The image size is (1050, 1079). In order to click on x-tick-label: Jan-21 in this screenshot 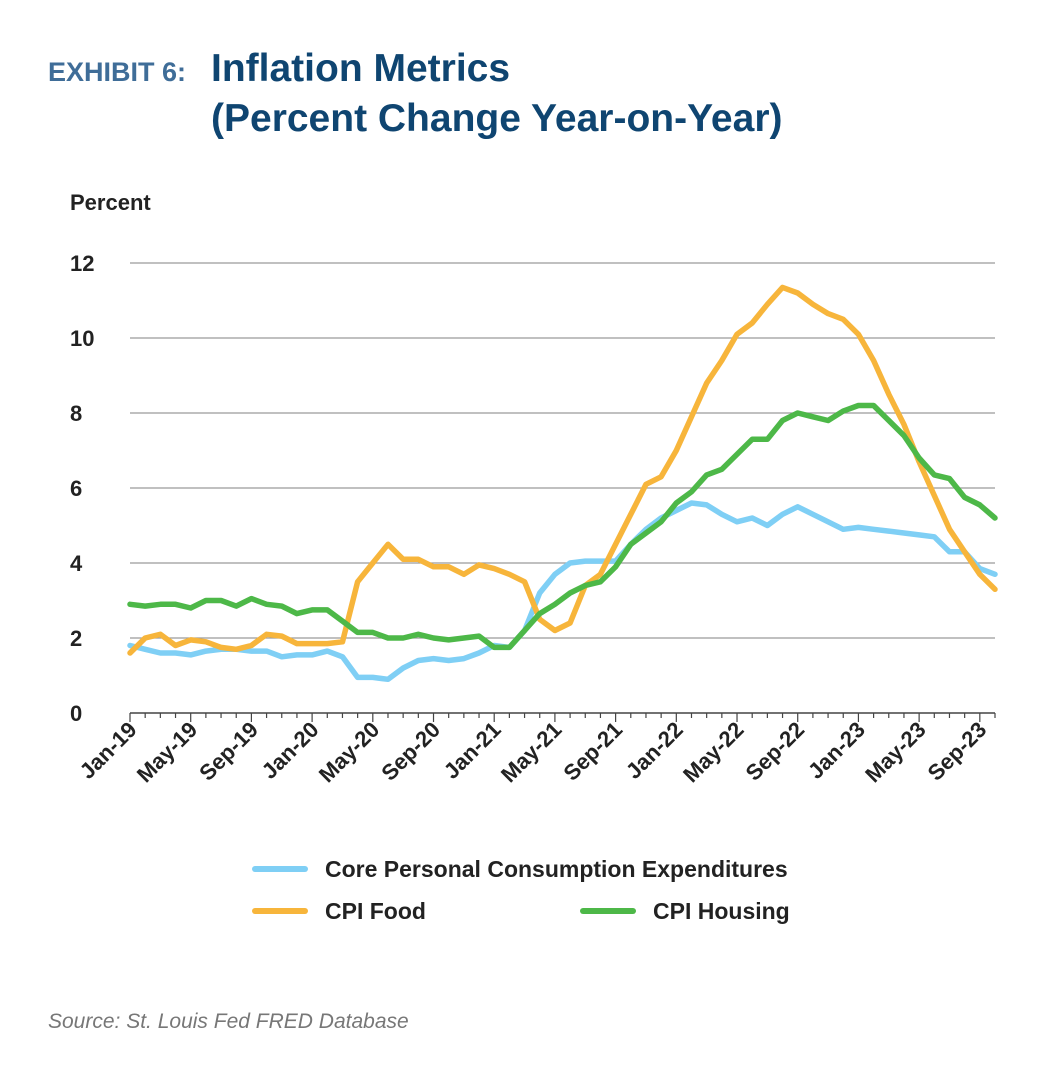, I will do `click(472, 750)`.